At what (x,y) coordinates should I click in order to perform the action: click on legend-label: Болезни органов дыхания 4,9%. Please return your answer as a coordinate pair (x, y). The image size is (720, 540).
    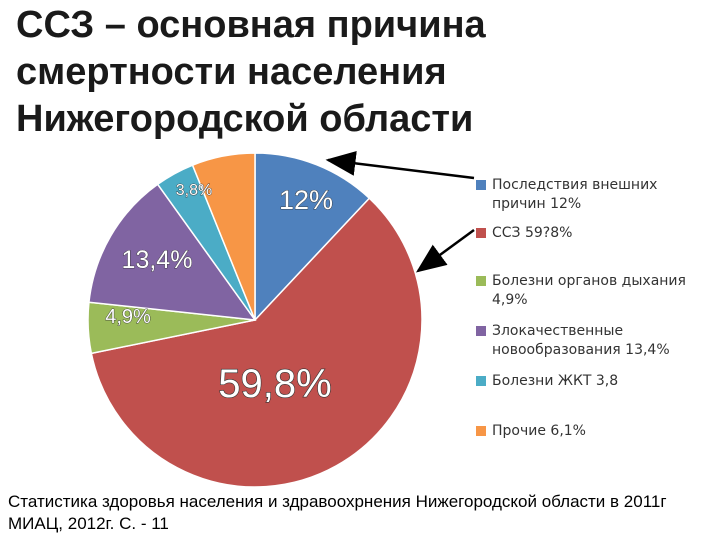
    Looking at the image, I should click on (589, 290).